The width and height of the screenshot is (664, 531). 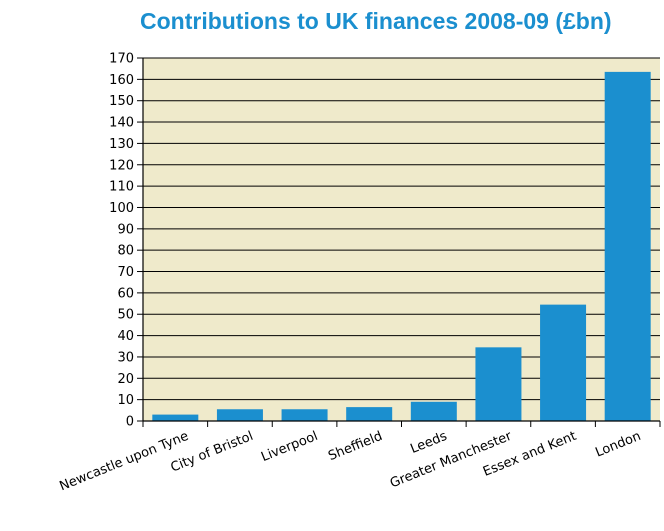 I want to click on y-tick-label: 30, so click(x=125, y=357).